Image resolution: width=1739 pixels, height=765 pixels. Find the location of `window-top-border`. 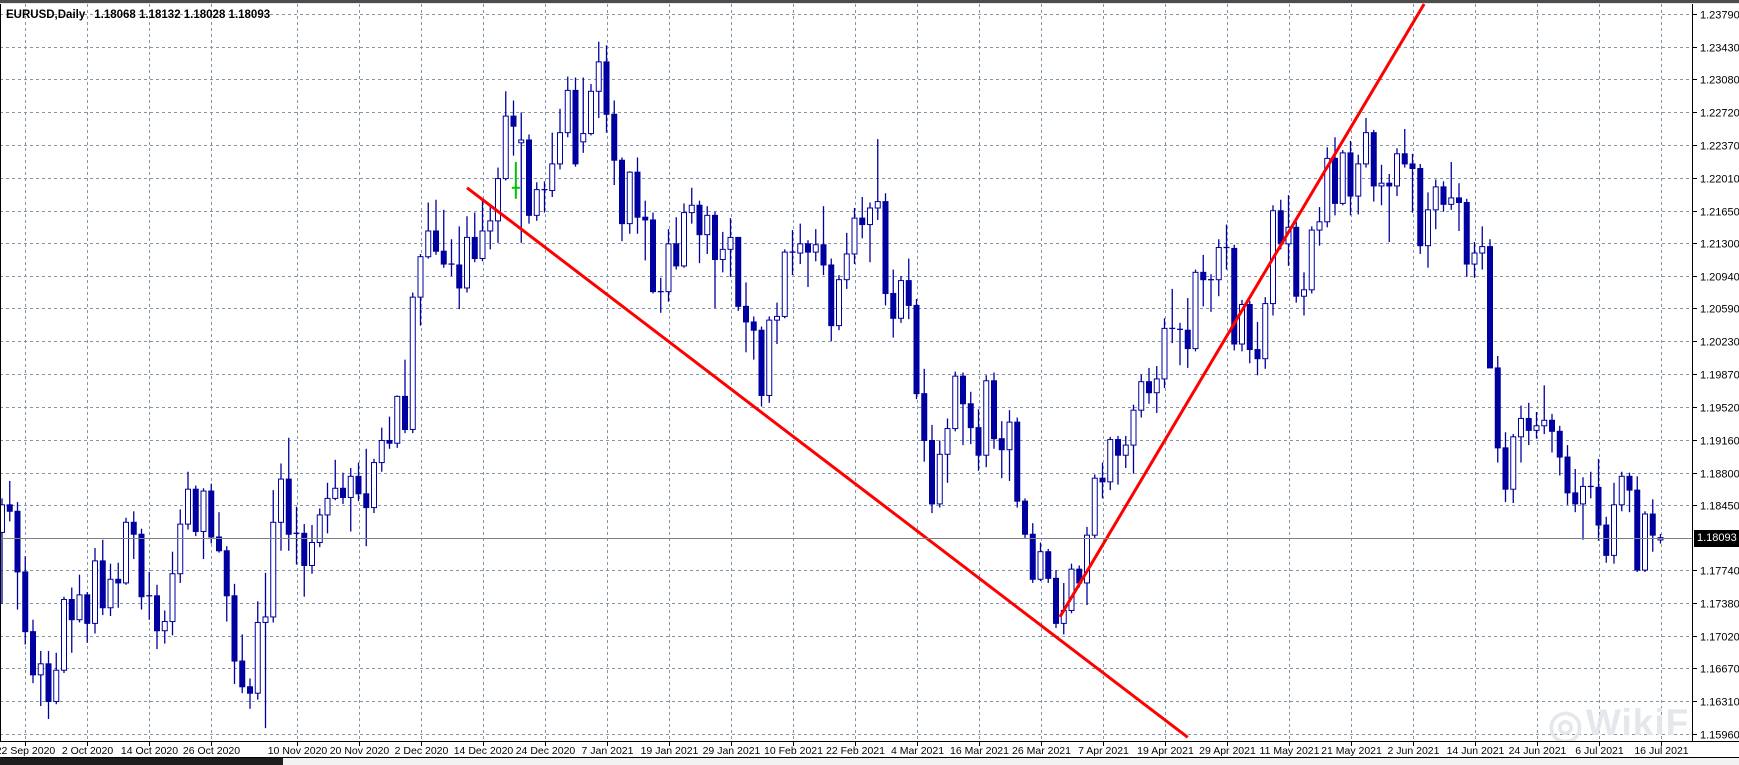

window-top-border is located at coordinates (869, 1).